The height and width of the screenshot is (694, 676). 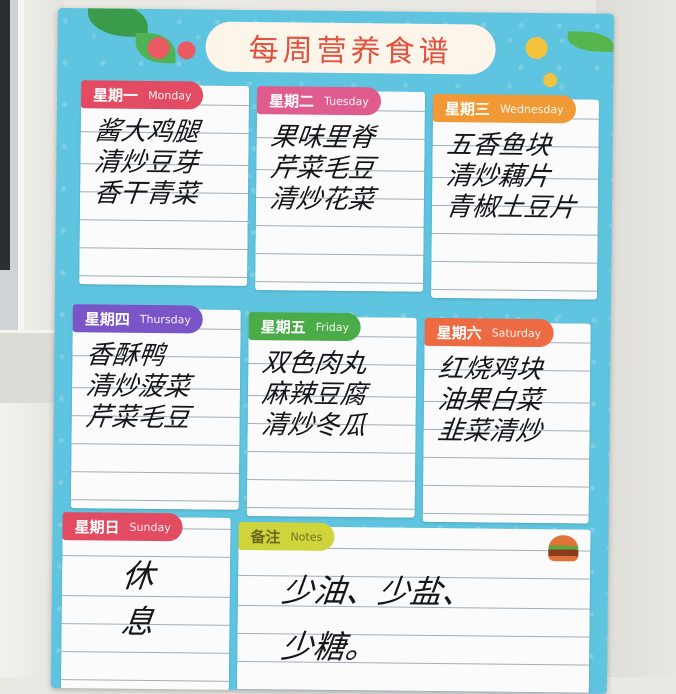 I want to click on day-name-en: Wednesday, so click(x=531, y=109).